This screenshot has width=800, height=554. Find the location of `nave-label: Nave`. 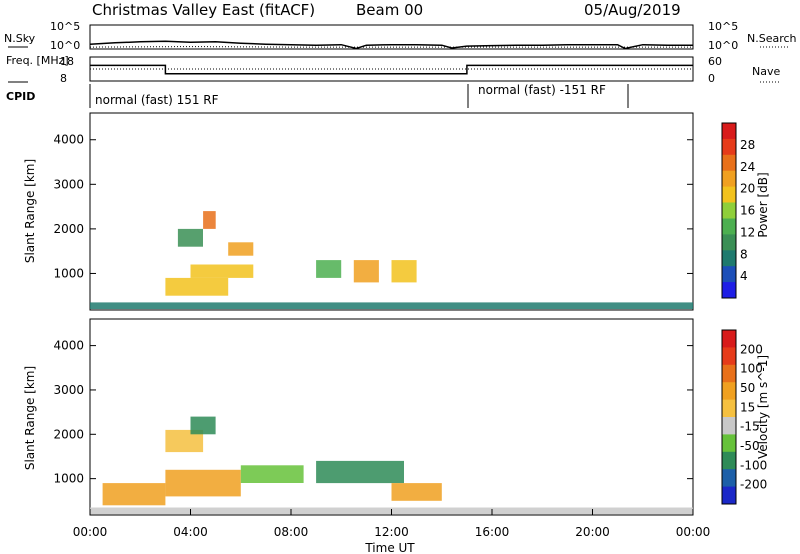

nave-label: Nave is located at coordinates (766, 71).